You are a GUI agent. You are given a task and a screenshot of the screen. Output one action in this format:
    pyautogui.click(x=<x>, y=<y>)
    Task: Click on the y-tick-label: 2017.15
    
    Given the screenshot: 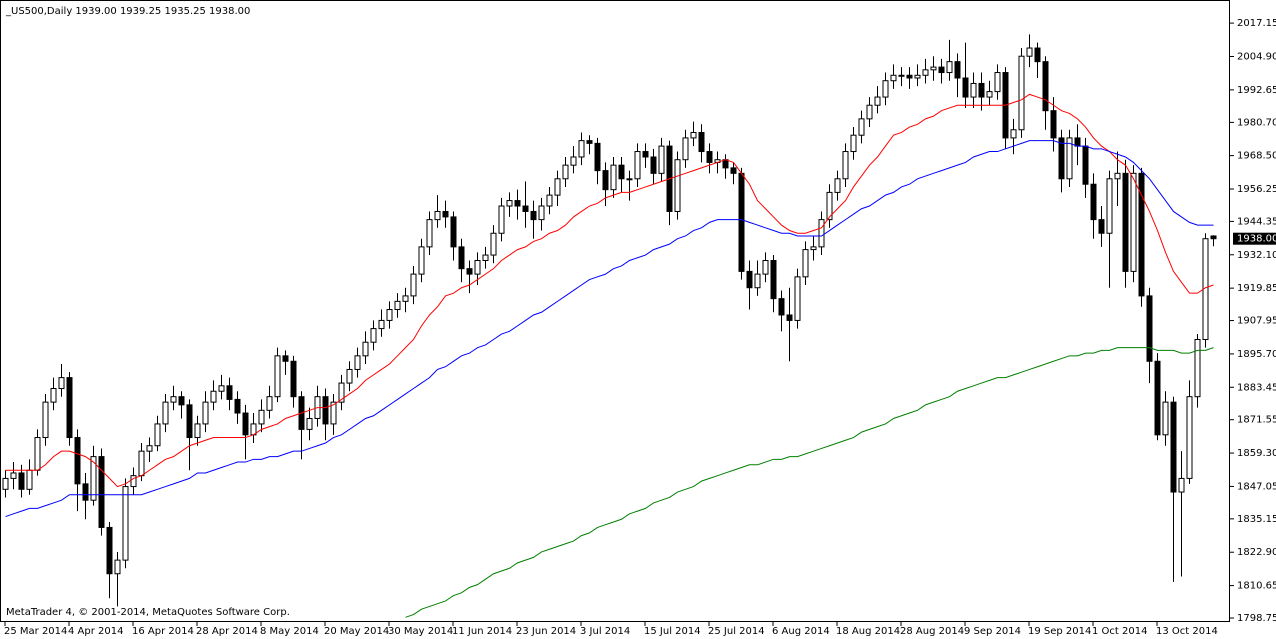 What is the action you would take?
    pyautogui.click(x=1256, y=23)
    